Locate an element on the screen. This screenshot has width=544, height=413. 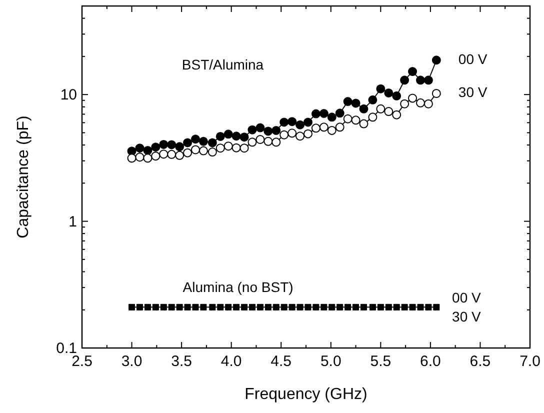
annotation: 30 V is located at coordinates (467, 316).